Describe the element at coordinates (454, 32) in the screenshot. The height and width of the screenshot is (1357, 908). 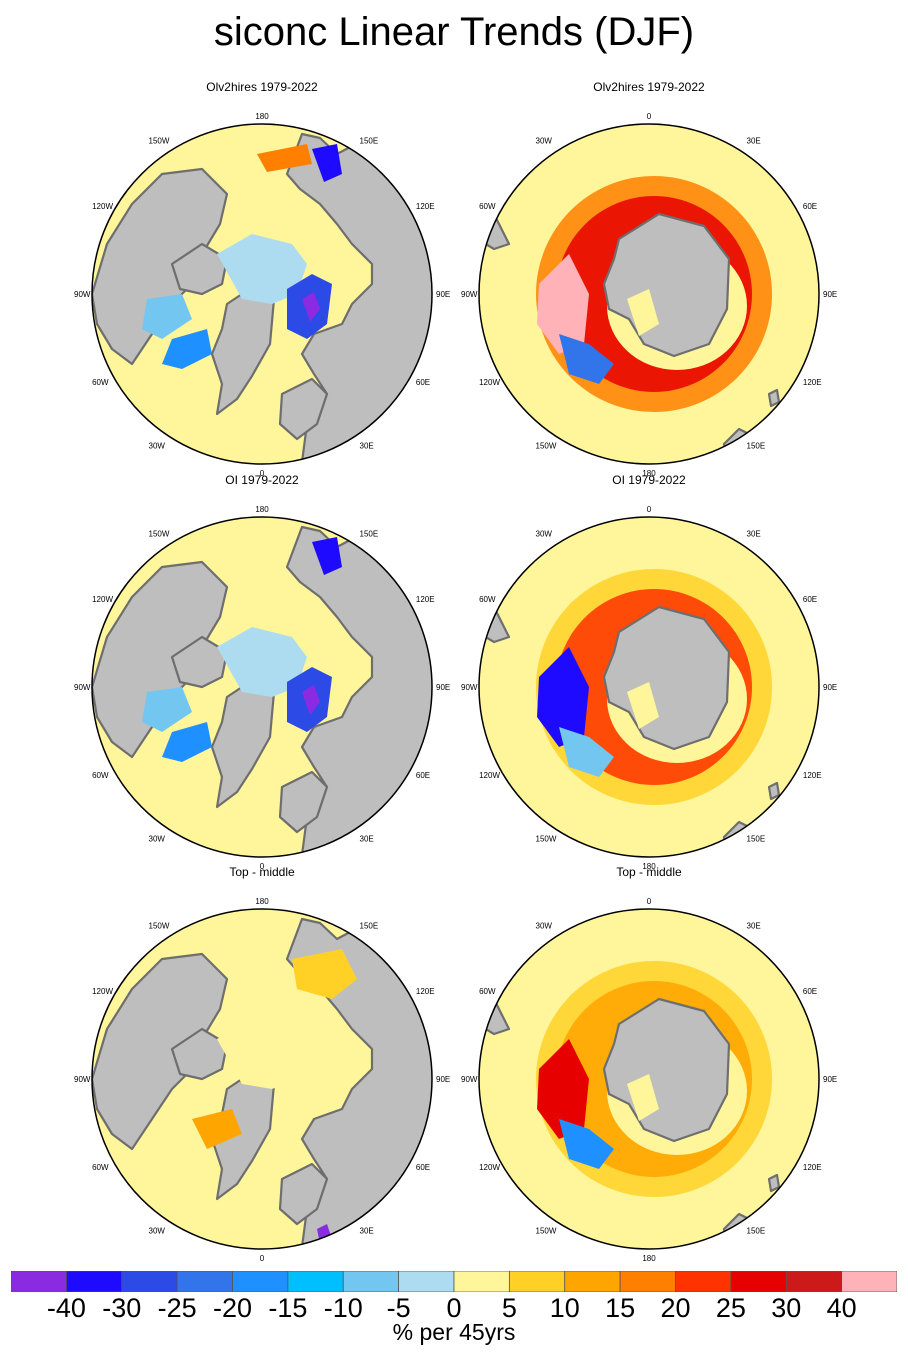
I see `figure-title: siconc Linear Trends (DJF)` at that location.